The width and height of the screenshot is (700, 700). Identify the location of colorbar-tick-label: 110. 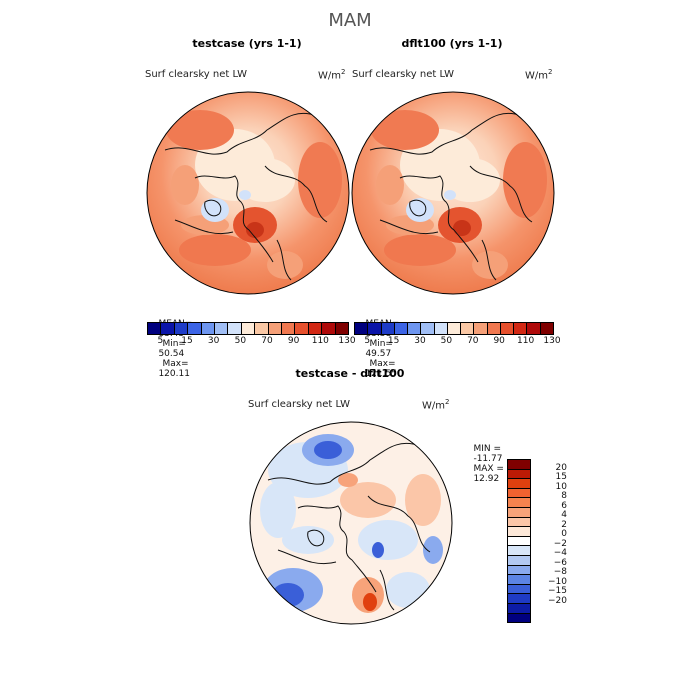
(320, 341).